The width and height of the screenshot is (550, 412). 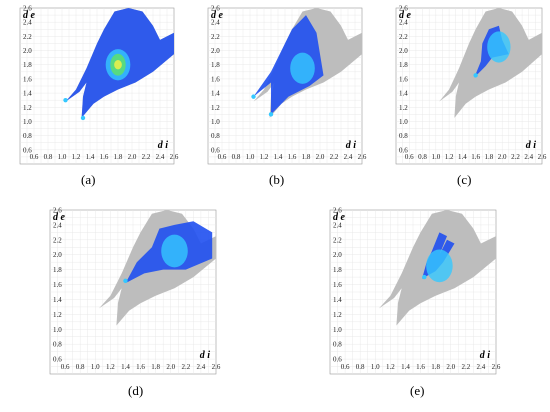 I want to click on highlight-region, so click(x=288, y=65).